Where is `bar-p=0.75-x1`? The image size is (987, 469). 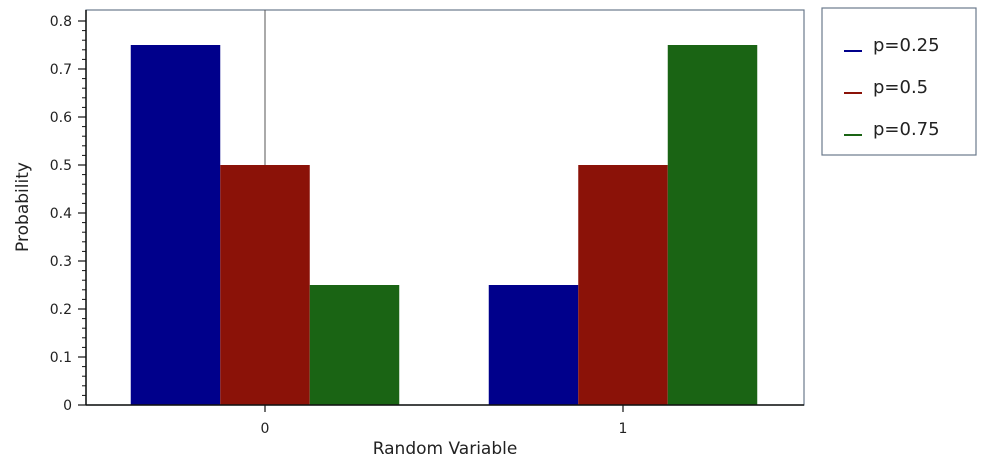
bar-p=0.75-x1 is located at coordinates (712, 225).